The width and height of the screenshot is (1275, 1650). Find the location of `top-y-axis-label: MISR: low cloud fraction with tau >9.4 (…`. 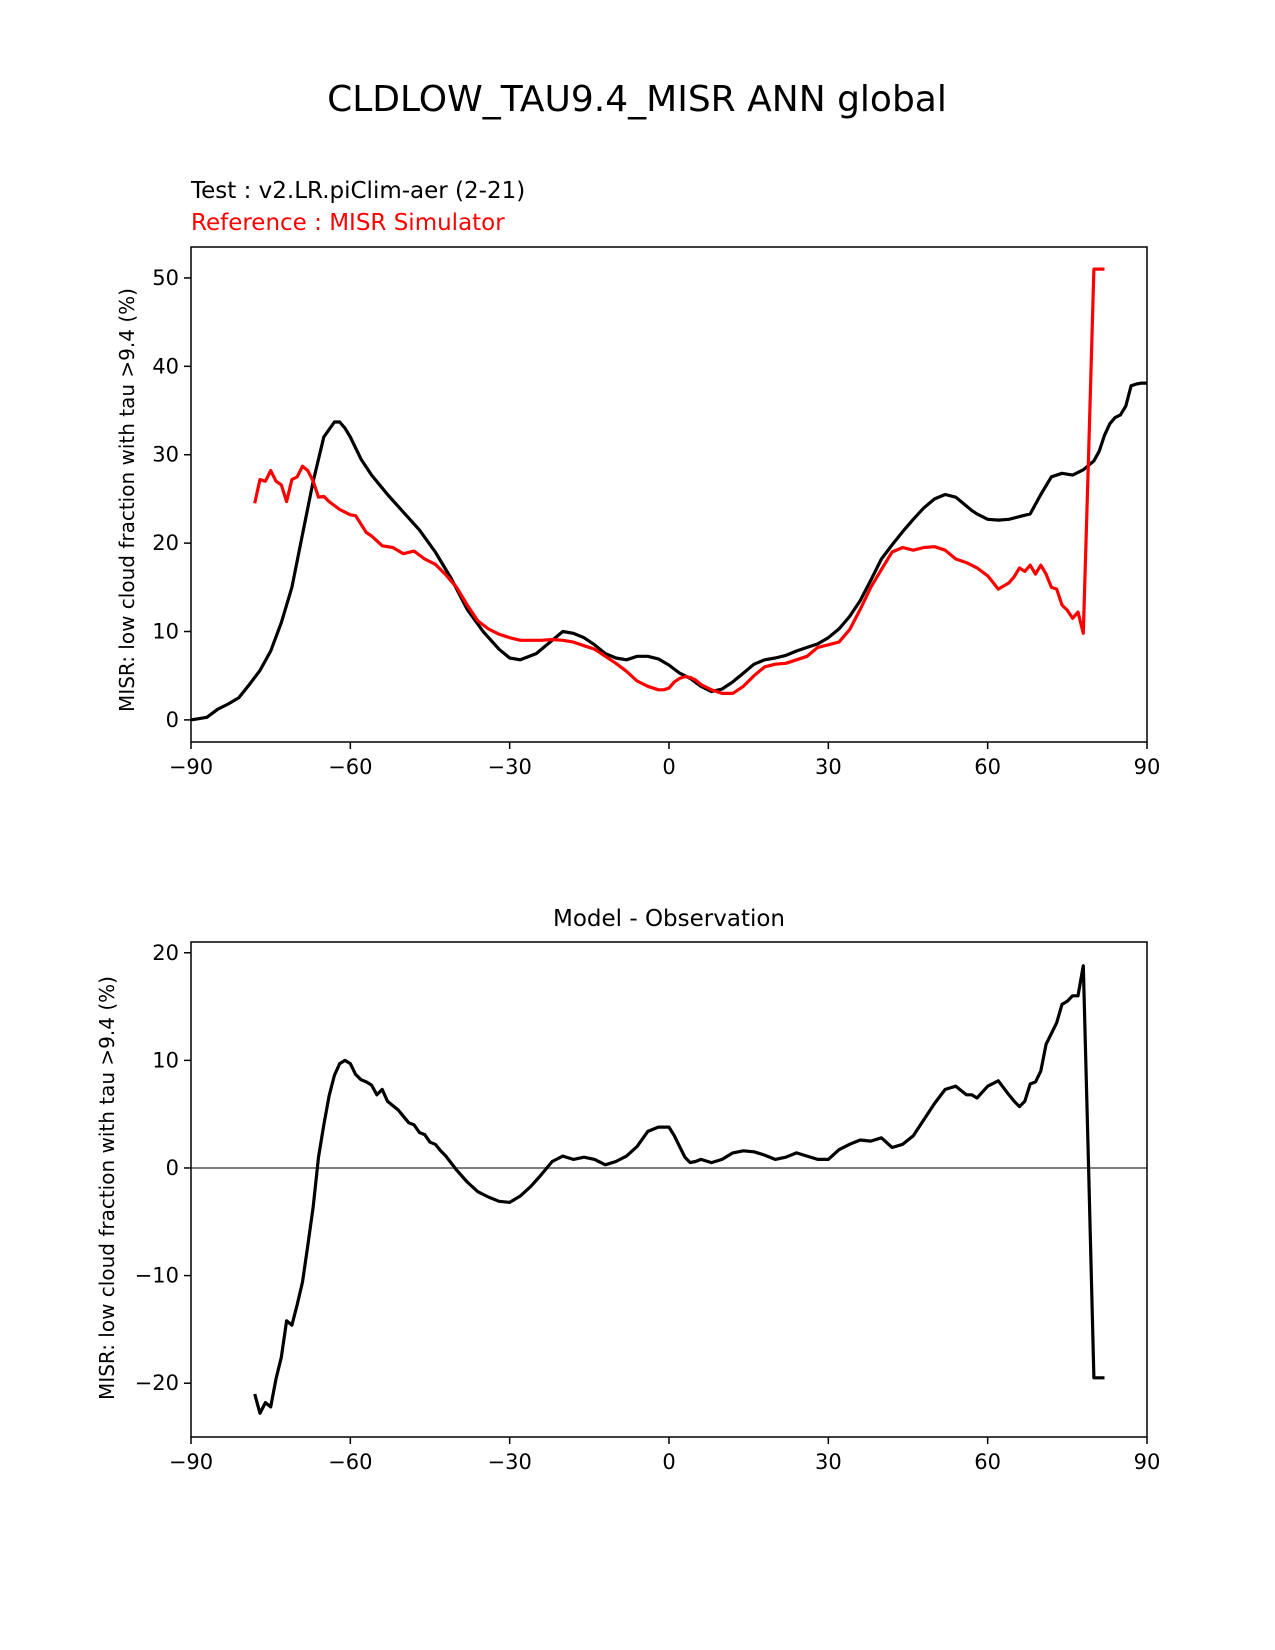

top-y-axis-label: MISR: low cloud fraction with tau >9.4 (… is located at coordinates (127, 500).